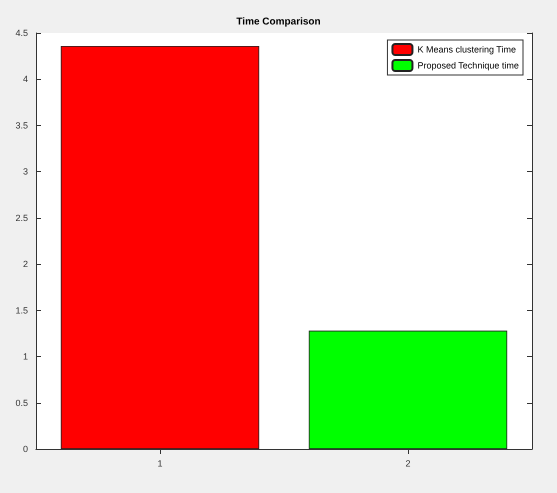 Image resolution: width=557 pixels, height=493 pixels. Describe the element at coordinates (25, 171) in the screenshot. I see `y-tick-label: 3` at that location.